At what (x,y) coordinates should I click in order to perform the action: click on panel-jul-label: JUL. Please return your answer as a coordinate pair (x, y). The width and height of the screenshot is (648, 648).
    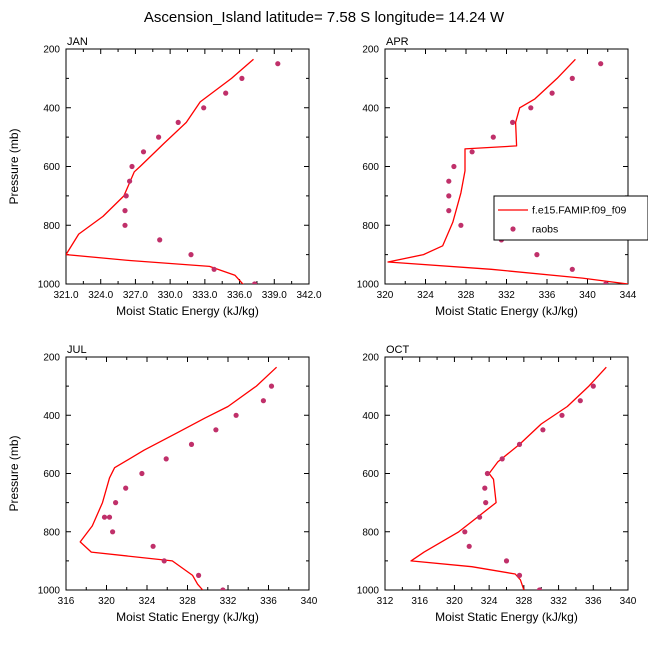
    Looking at the image, I should click on (77, 350).